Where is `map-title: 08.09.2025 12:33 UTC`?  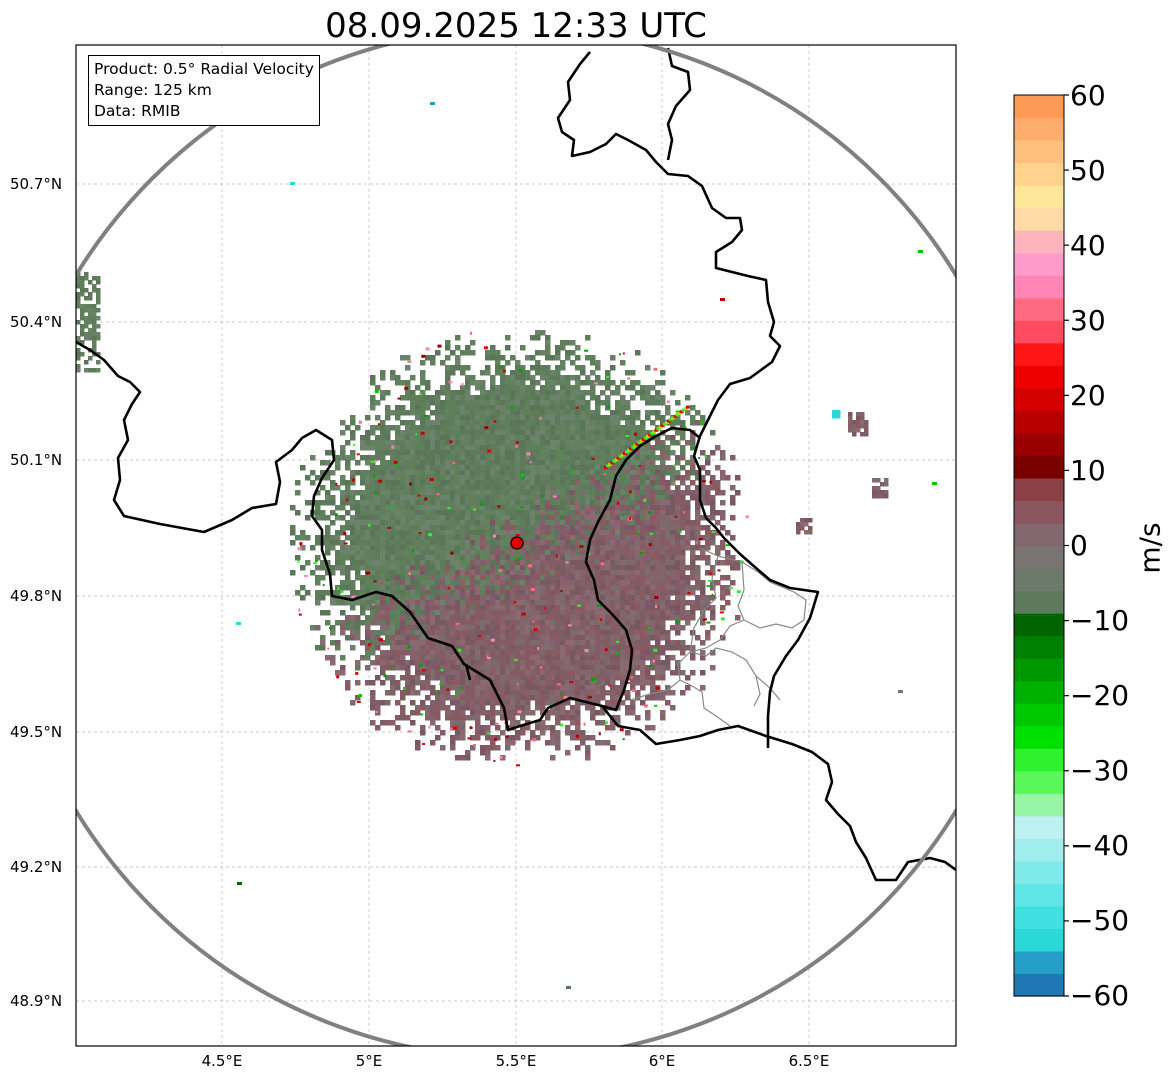
map-title: 08.09.2025 12:33 UTC is located at coordinates (516, 26).